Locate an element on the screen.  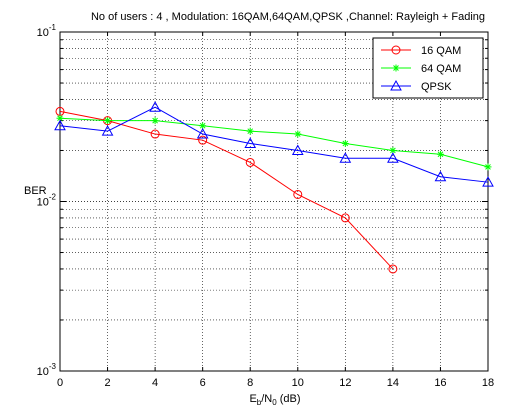
x-tick-label: 14 is located at coordinates (393, 383).